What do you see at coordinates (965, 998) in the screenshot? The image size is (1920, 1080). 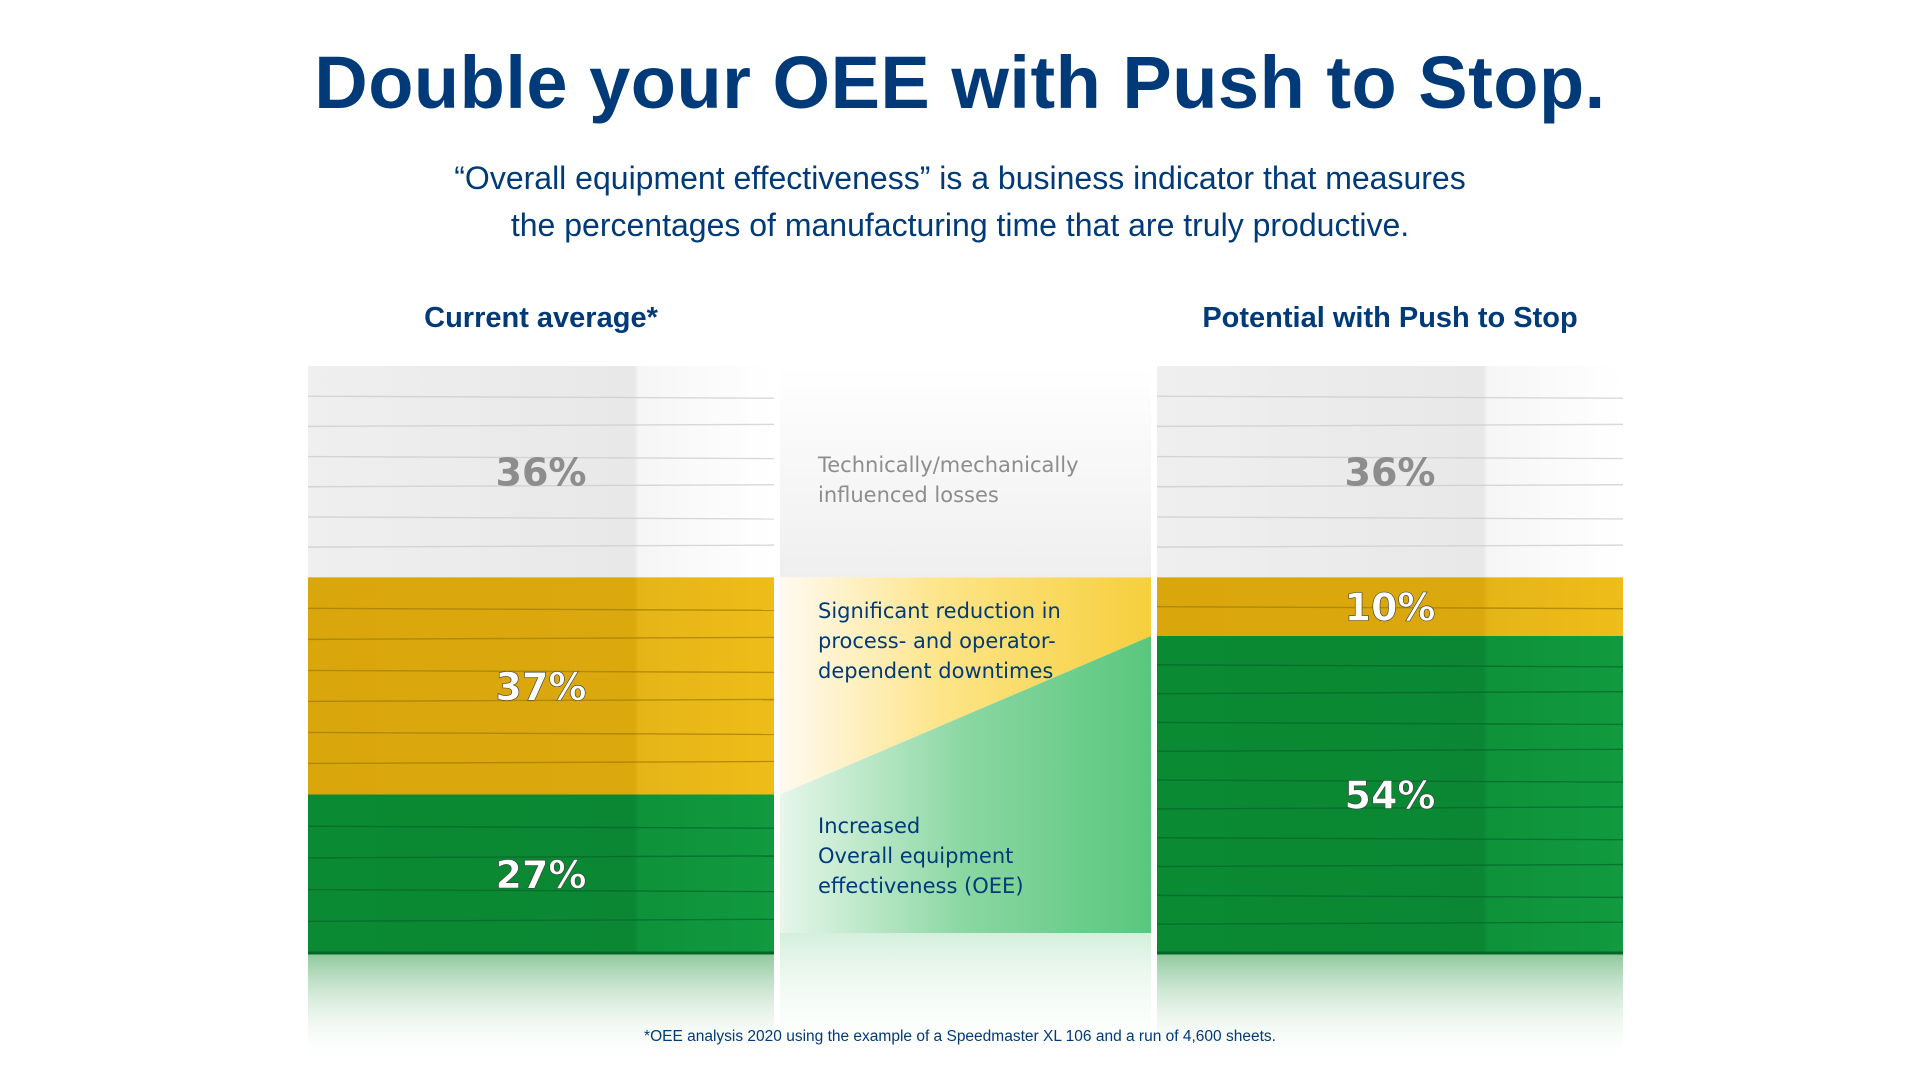 I see `mid-reflection` at bounding box center [965, 998].